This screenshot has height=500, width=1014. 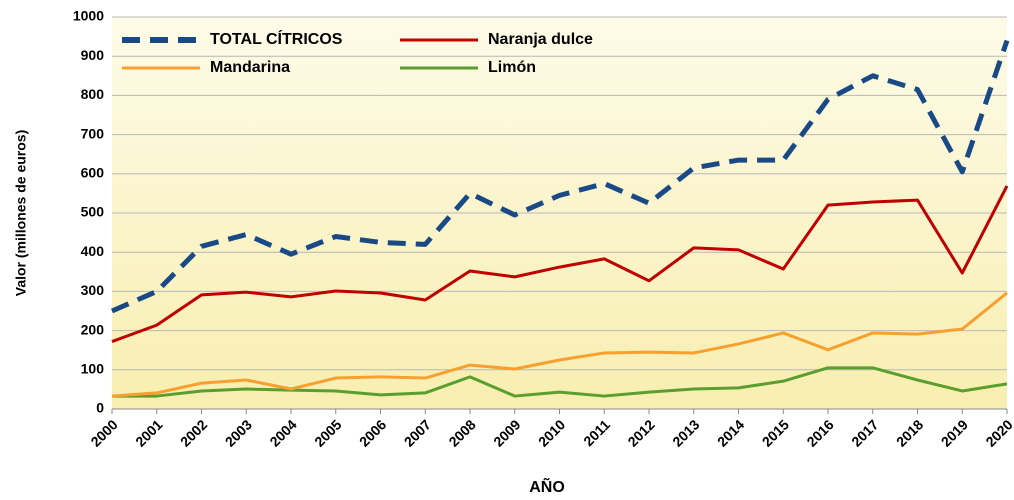 I want to click on x-tick-label: 2020, so click(x=998, y=432).